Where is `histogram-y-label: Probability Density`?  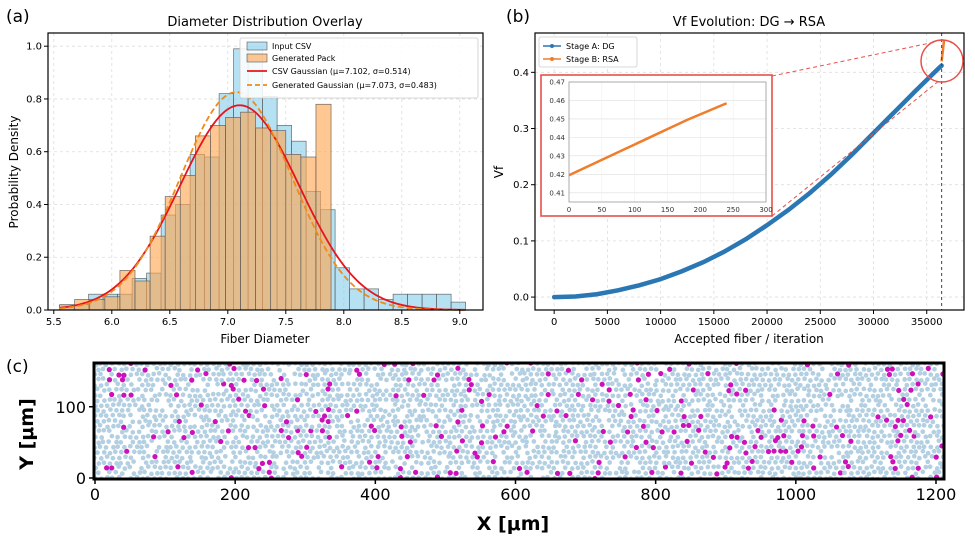
histogram-y-label: Probability Density is located at coordinates (14, 172).